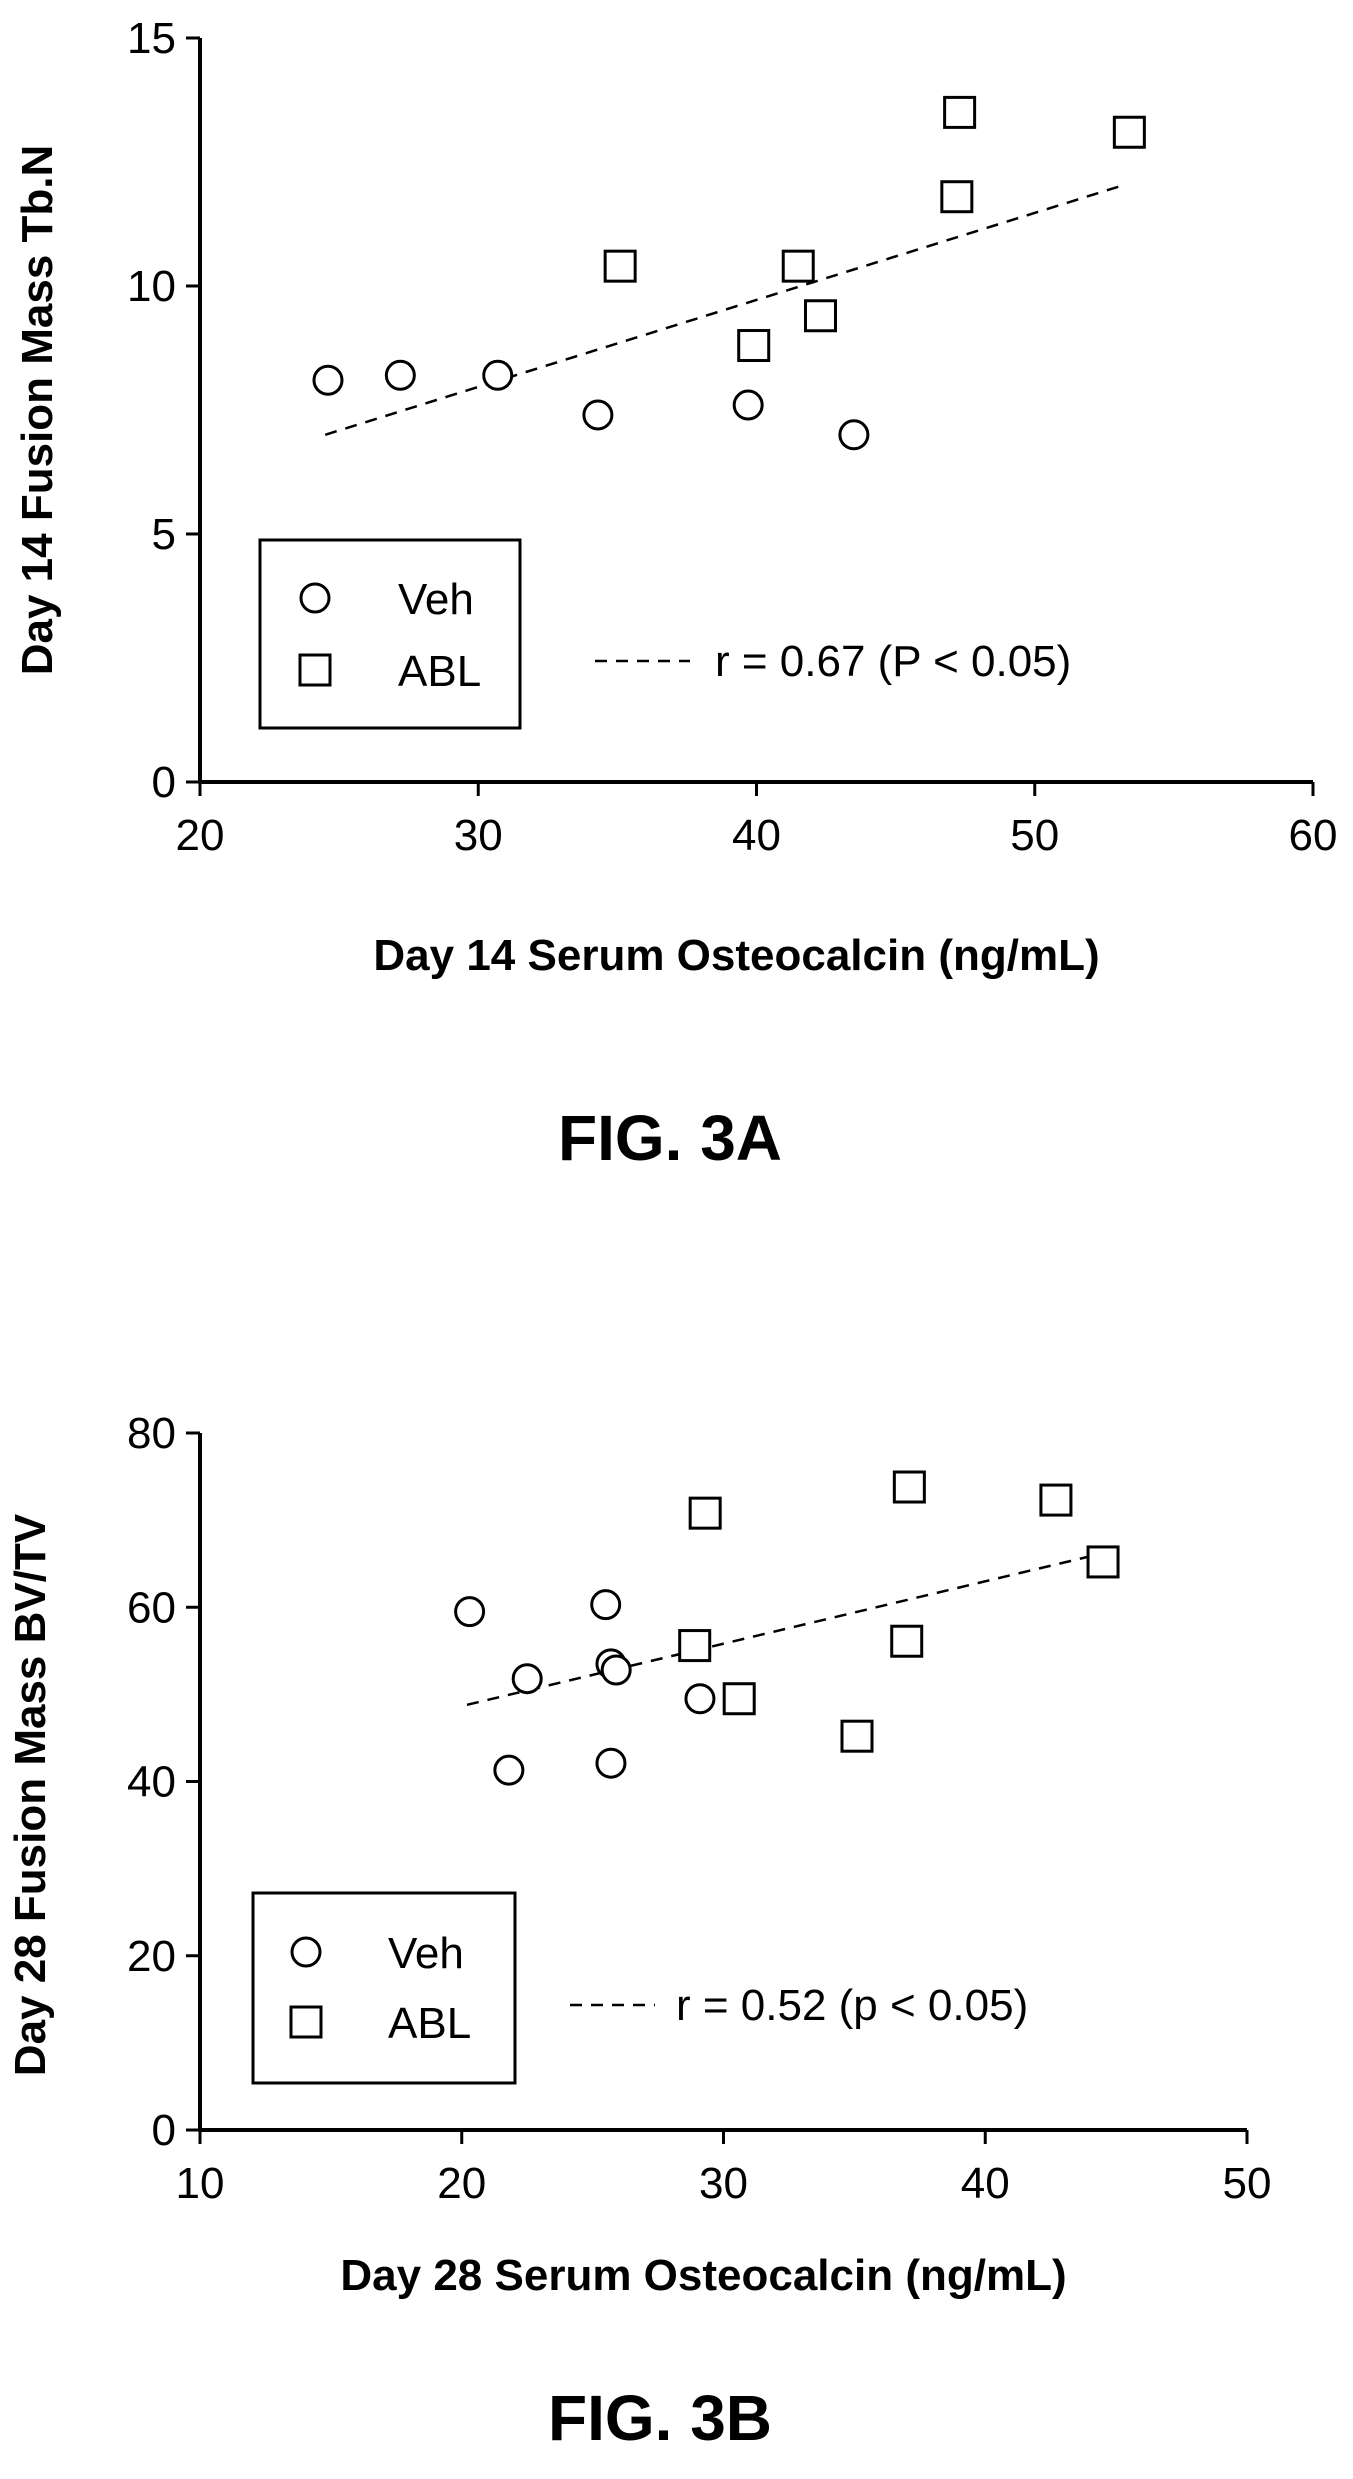  I want to click on fig2-legend-circle-icon, so click(306, 1952).